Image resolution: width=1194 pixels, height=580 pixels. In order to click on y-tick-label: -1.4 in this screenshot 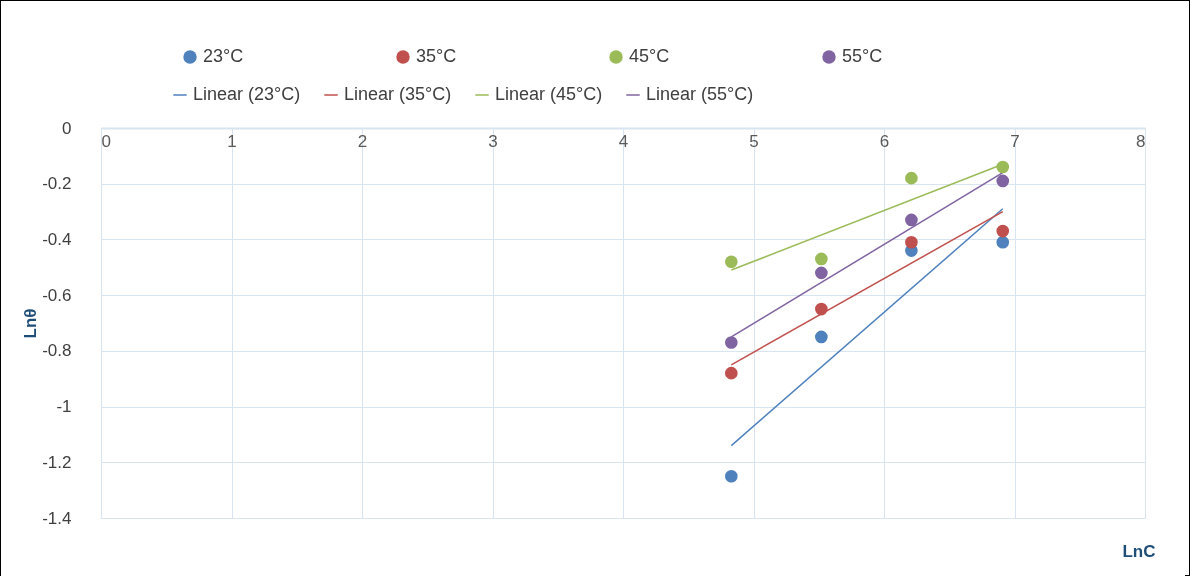, I will do `click(57, 518)`.